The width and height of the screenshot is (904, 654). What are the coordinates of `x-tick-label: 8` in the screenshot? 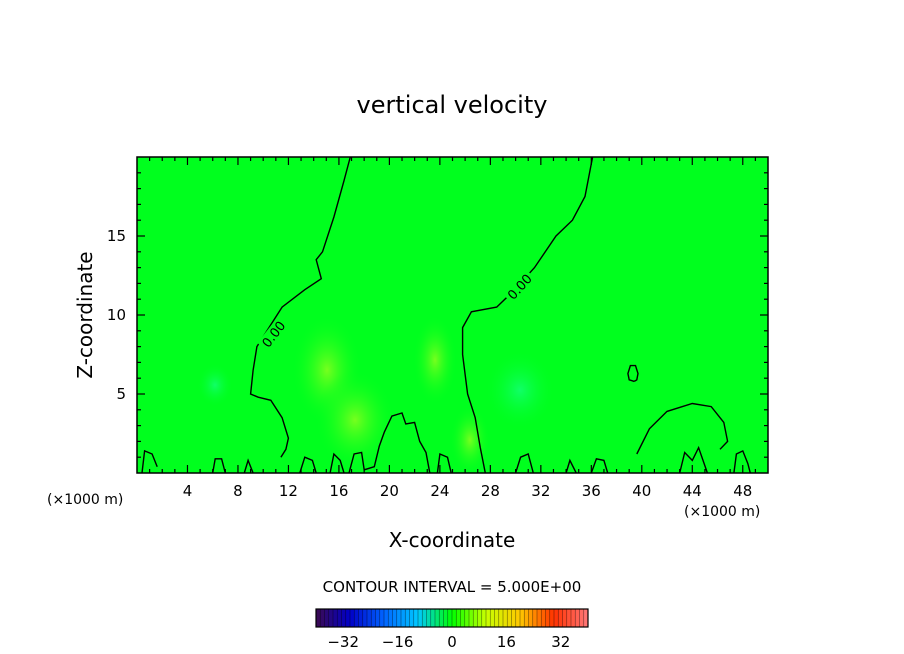 It's located at (238, 491).